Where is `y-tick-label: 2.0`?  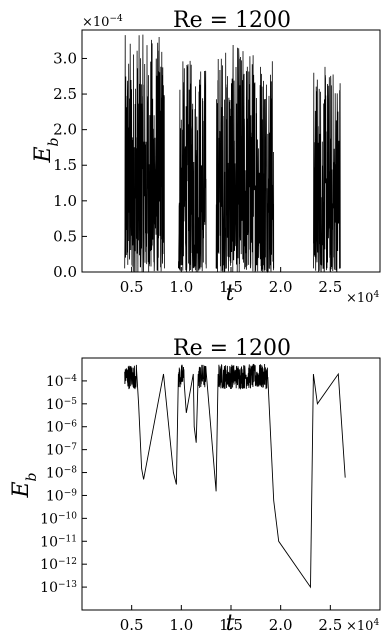 y-tick-label: 2.0 is located at coordinates (65, 130).